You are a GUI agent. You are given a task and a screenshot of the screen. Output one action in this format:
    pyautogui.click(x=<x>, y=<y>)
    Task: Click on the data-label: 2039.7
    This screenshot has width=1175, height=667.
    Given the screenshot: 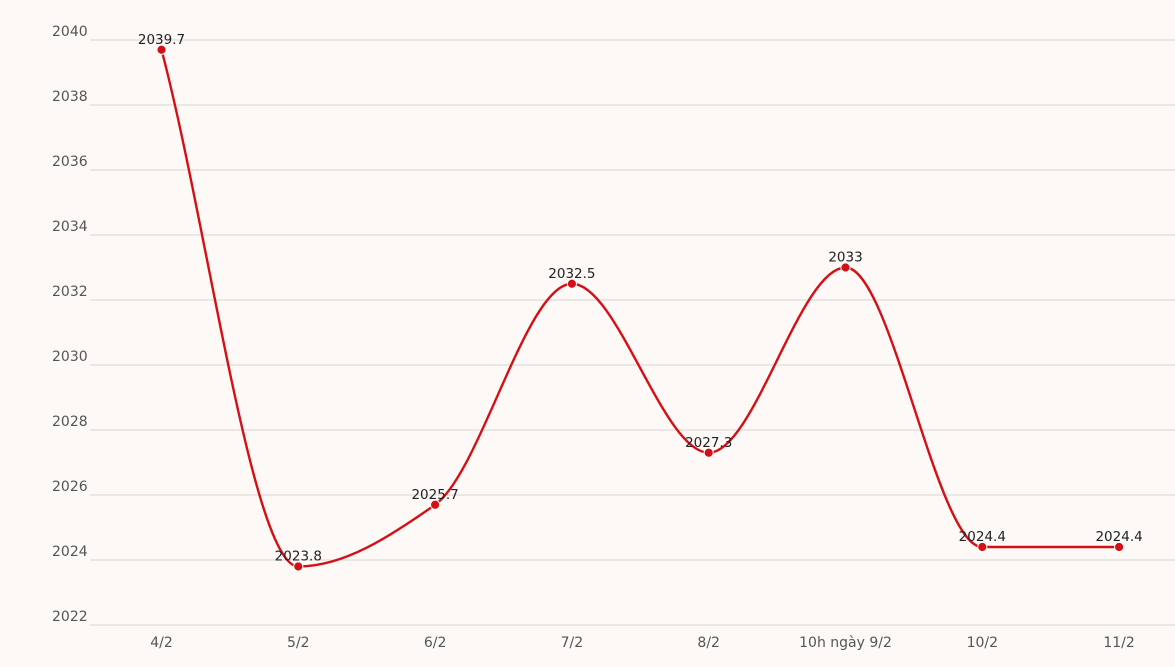 What is the action you would take?
    pyautogui.click(x=161, y=40)
    